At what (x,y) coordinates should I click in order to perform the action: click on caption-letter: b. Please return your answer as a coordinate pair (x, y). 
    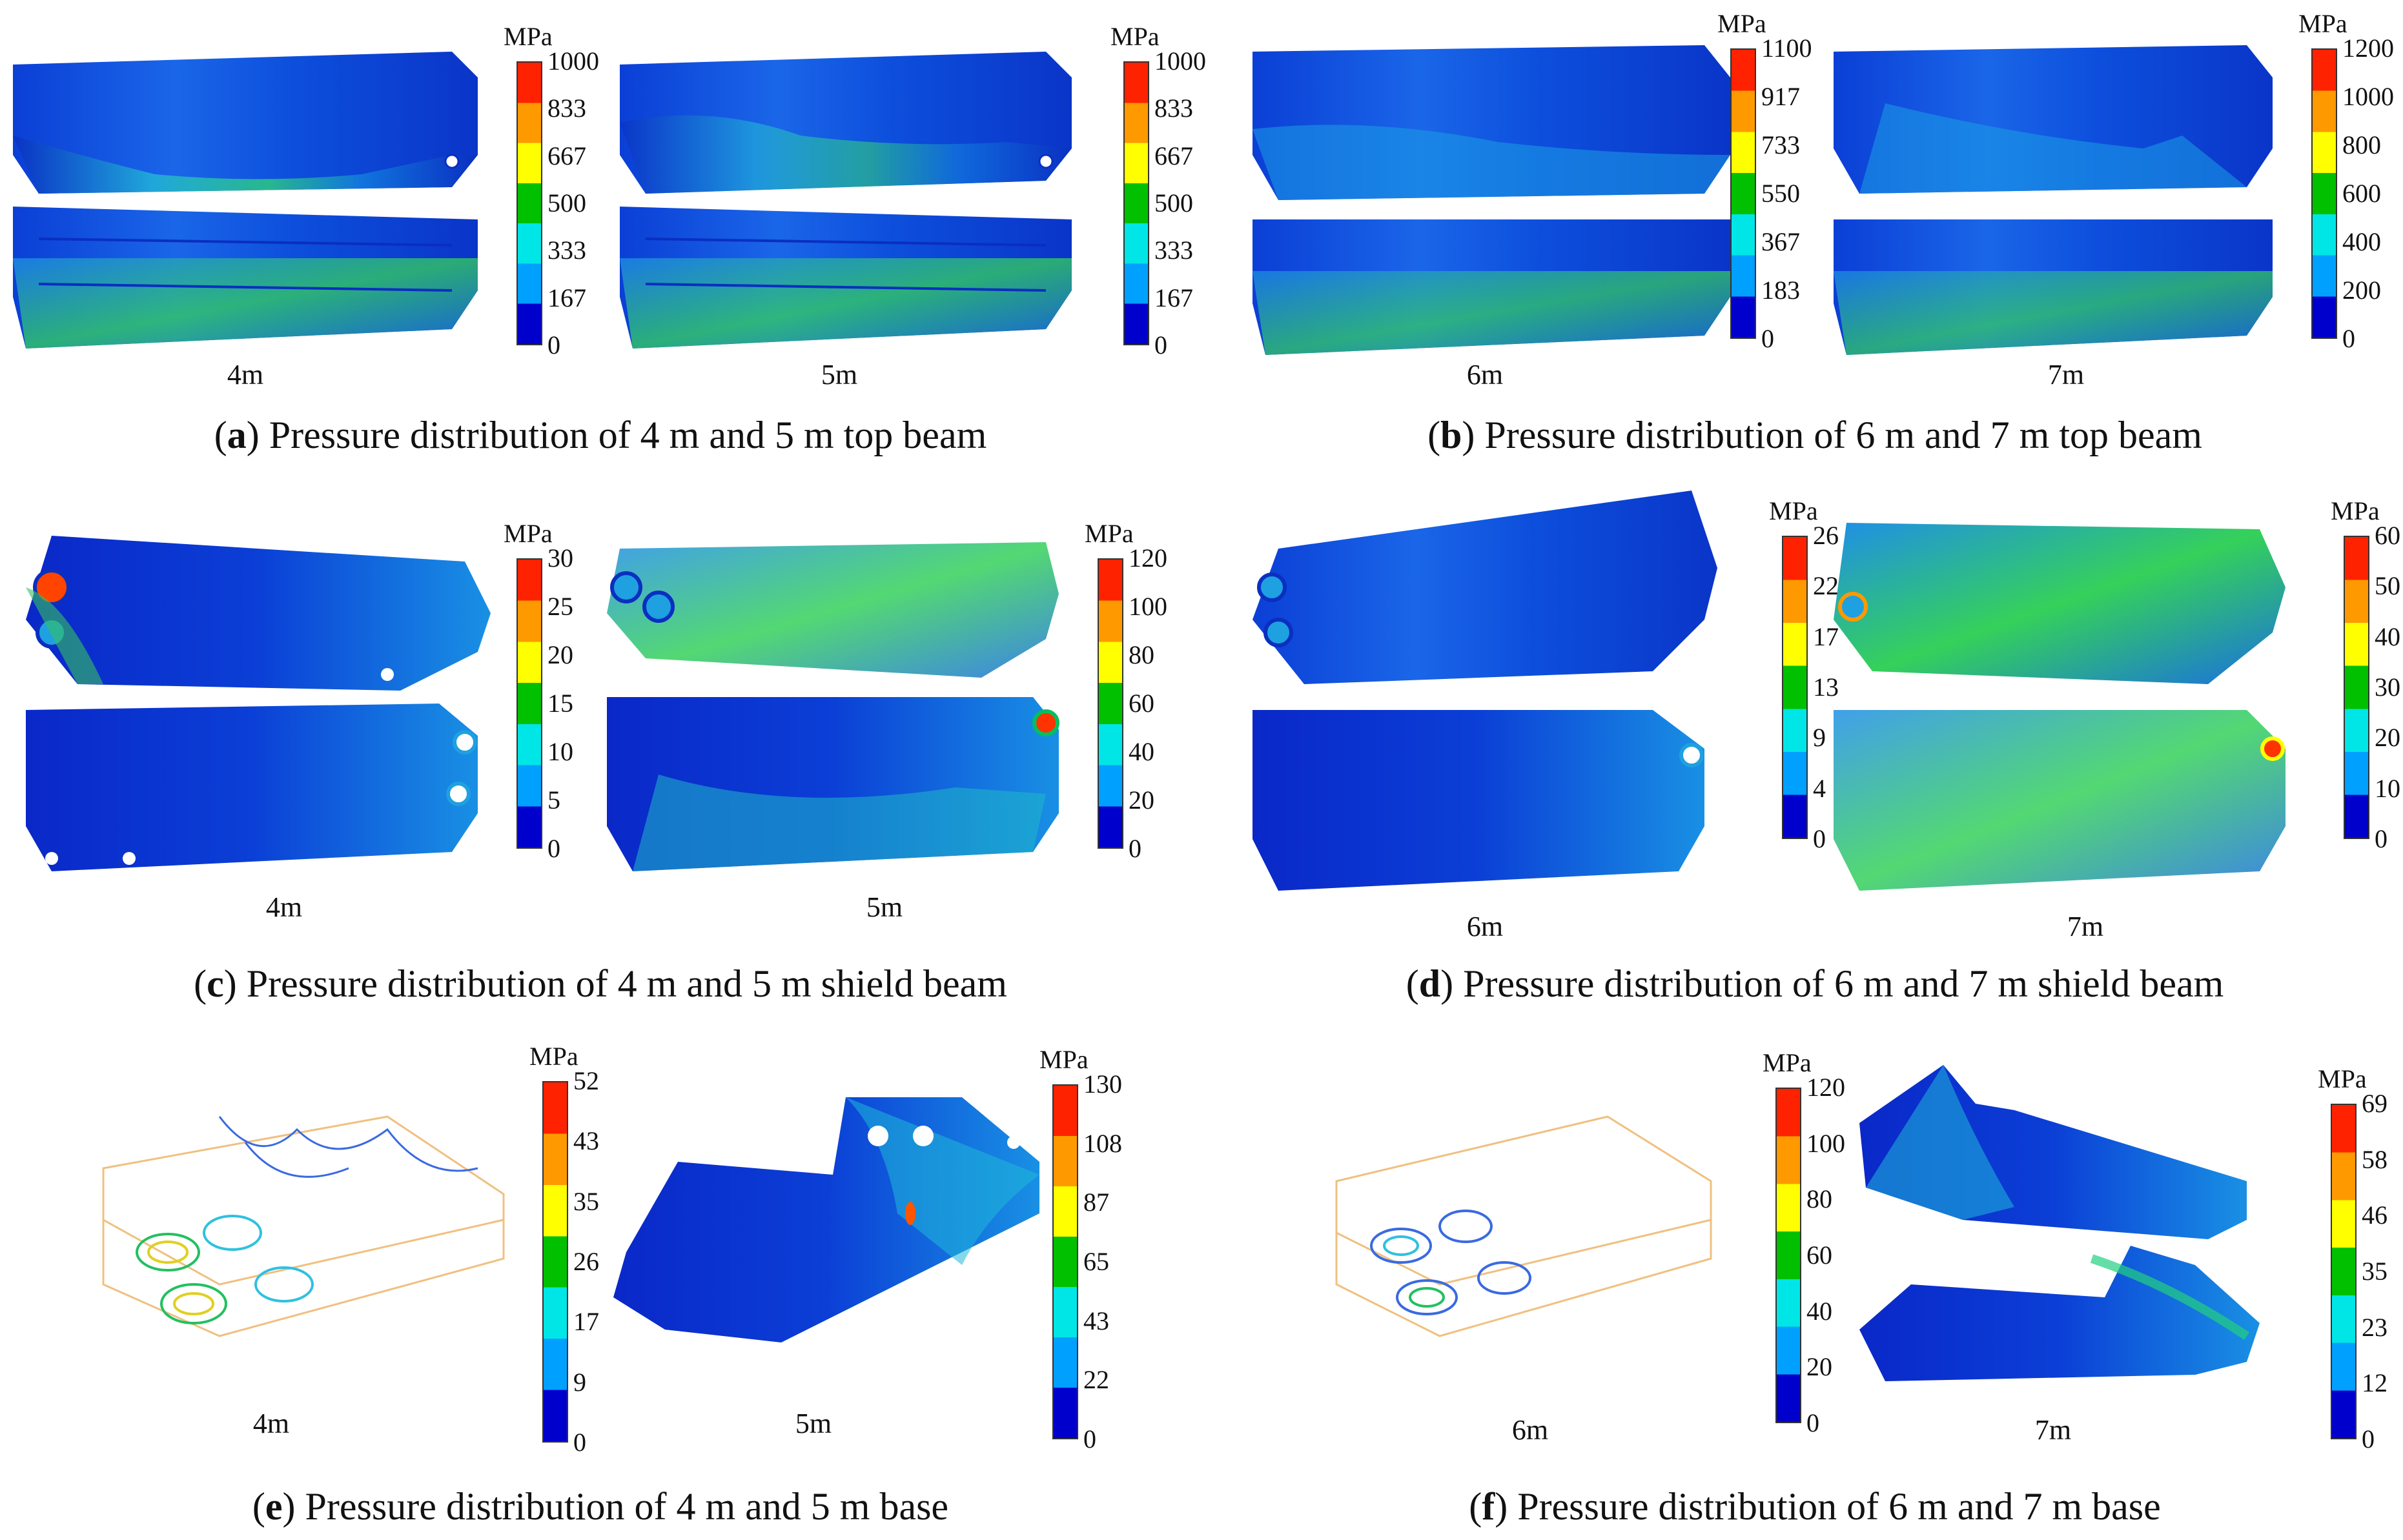
    Looking at the image, I should click on (1451, 435).